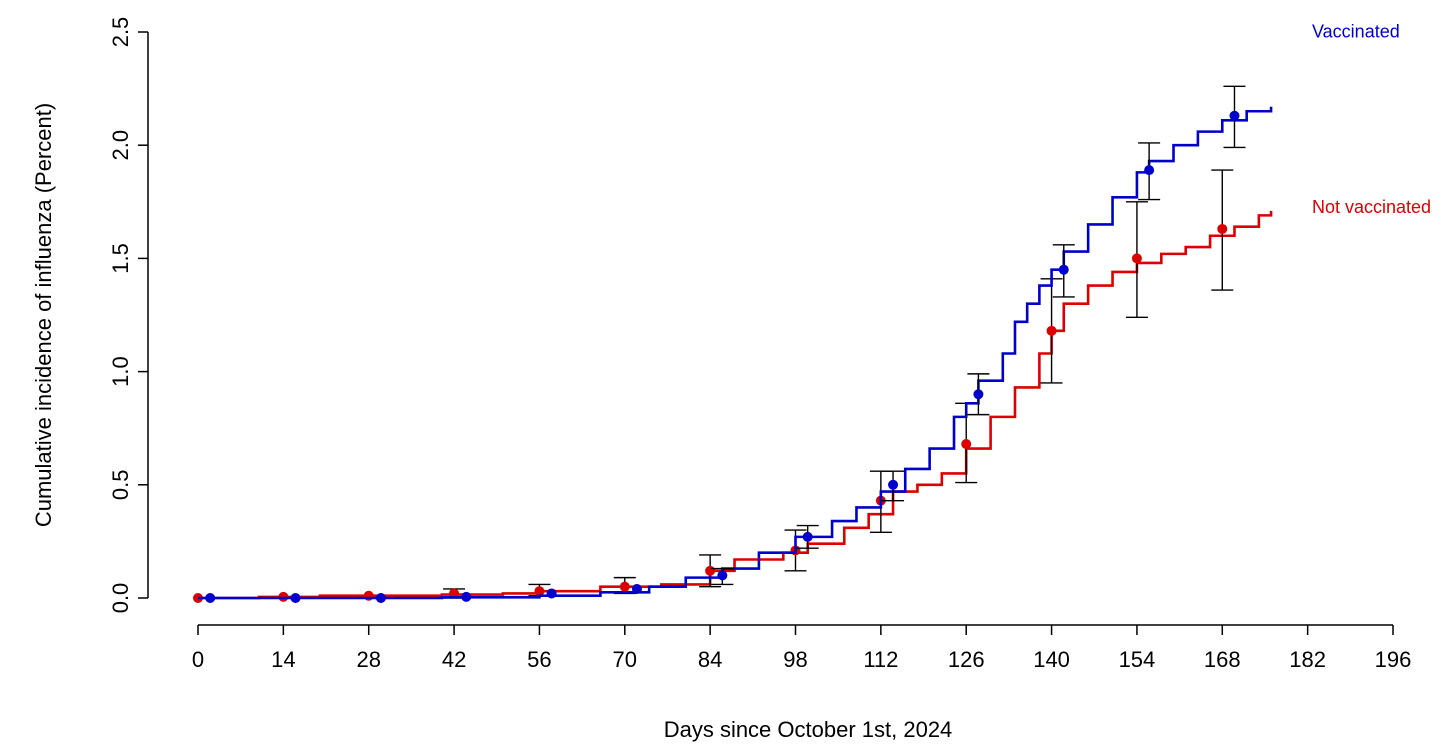 Image resolution: width=1456 pixels, height=753 pixels. I want to click on x-tick-label: 98, so click(795, 659).